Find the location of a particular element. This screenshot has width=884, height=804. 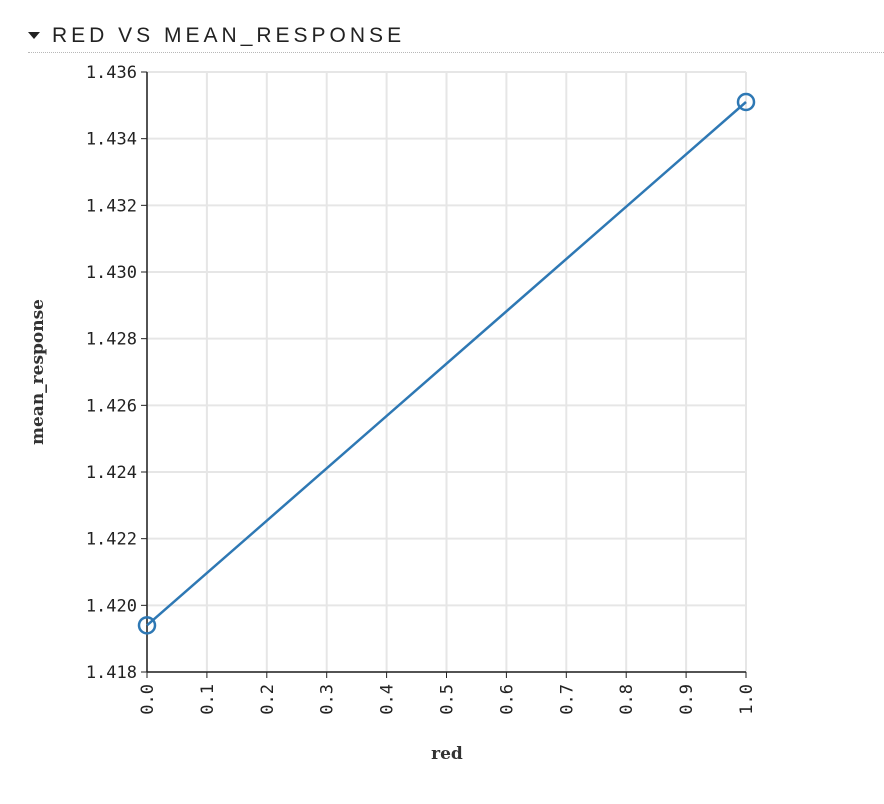

x-tick-label: 0.8 is located at coordinates (627, 699).